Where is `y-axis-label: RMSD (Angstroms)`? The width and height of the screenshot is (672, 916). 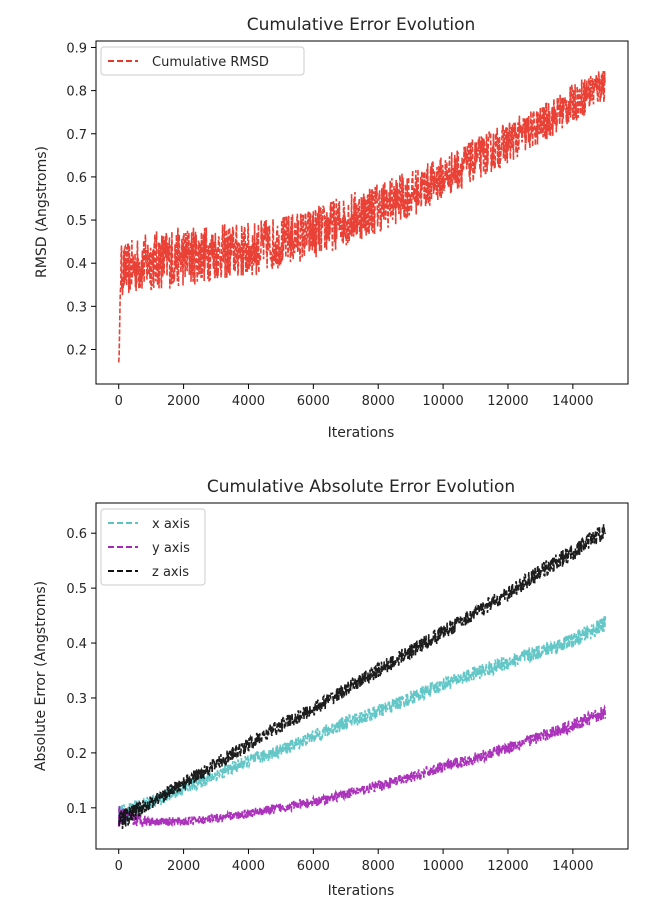 y-axis-label: RMSD (Angstroms) is located at coordinates (42, 212).